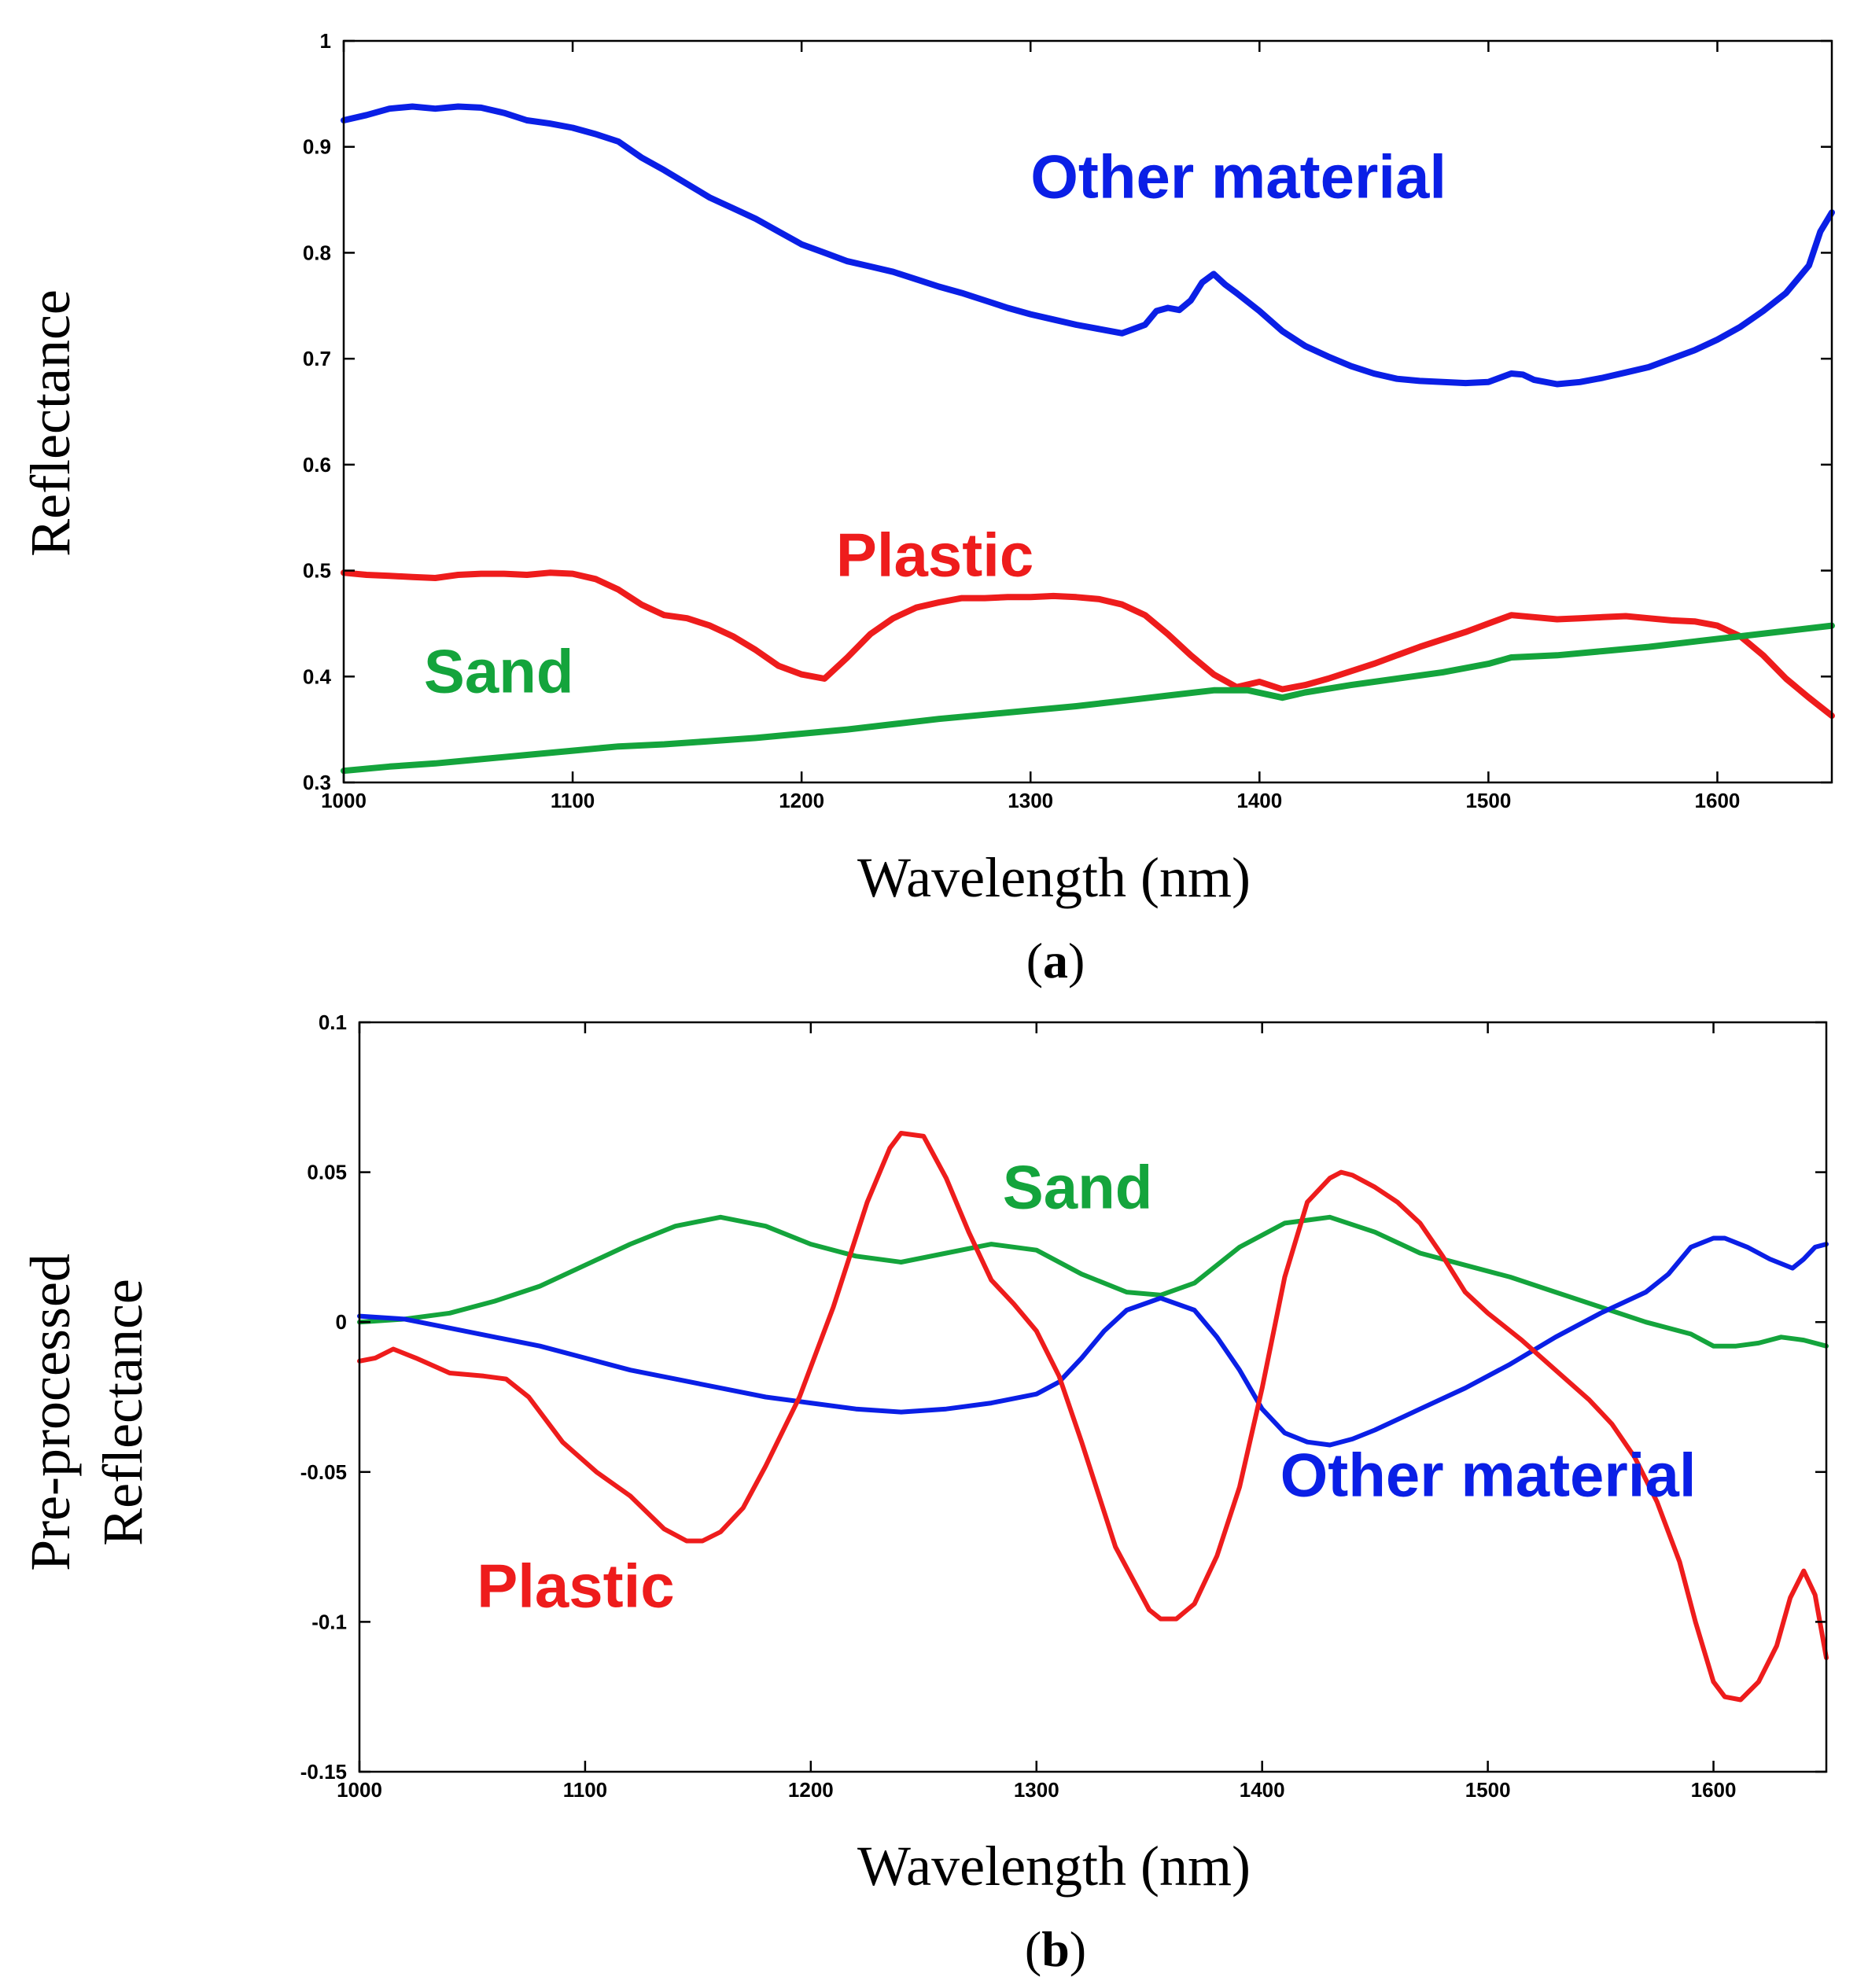 The height and width of the screenshot is (1988, 1857). Describe the element at coordinates (344, 800) in the screenshot. I see `panel-a-xtick-label: 1000` at that location.